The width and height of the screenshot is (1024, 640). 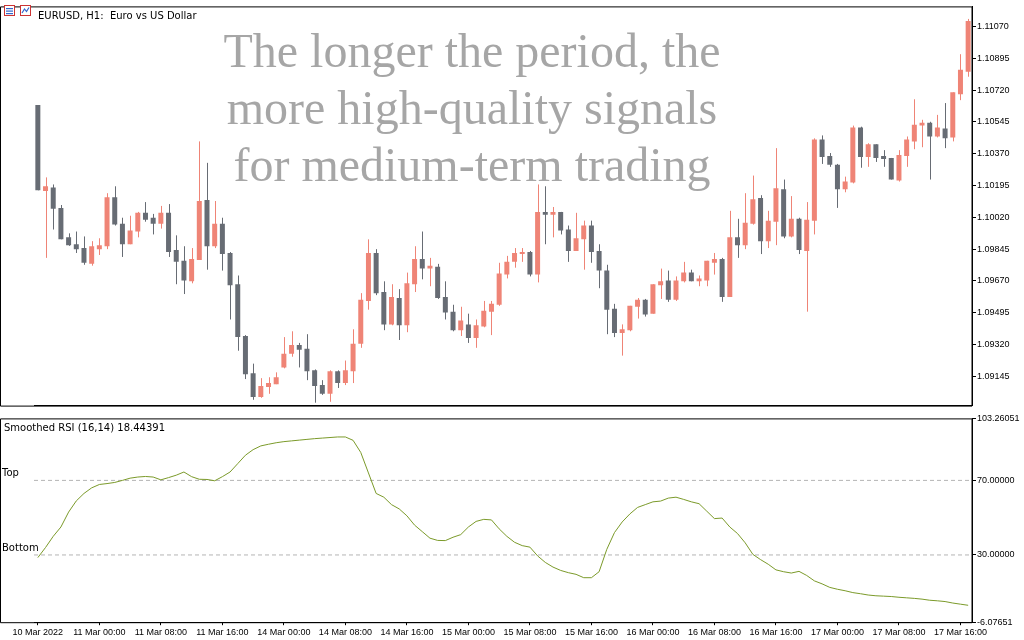 What do you see at coordinates (993, 153) in the screenshot?
I see `y-tick-label: 1.10370` at bounding box center [993, 153].